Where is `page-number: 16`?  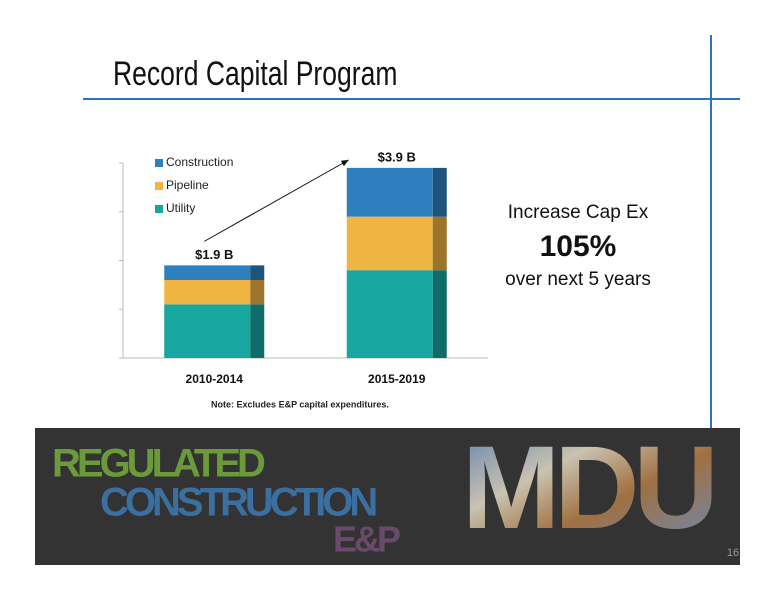
page-number: 16 is located at coordinates (733, 553).